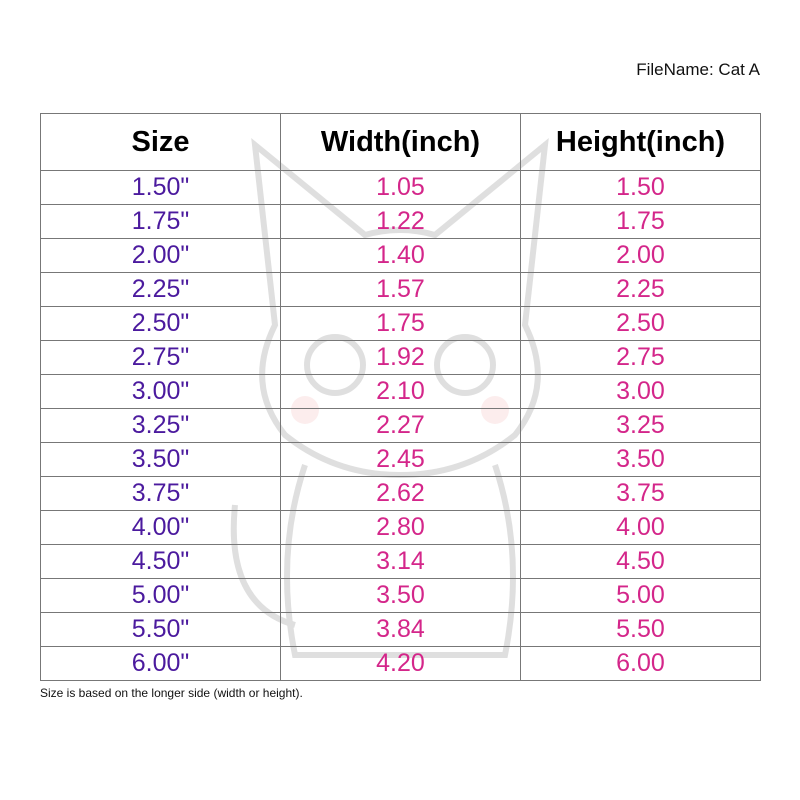  I want to click on width-cell: 2.62, so click(400, 493).